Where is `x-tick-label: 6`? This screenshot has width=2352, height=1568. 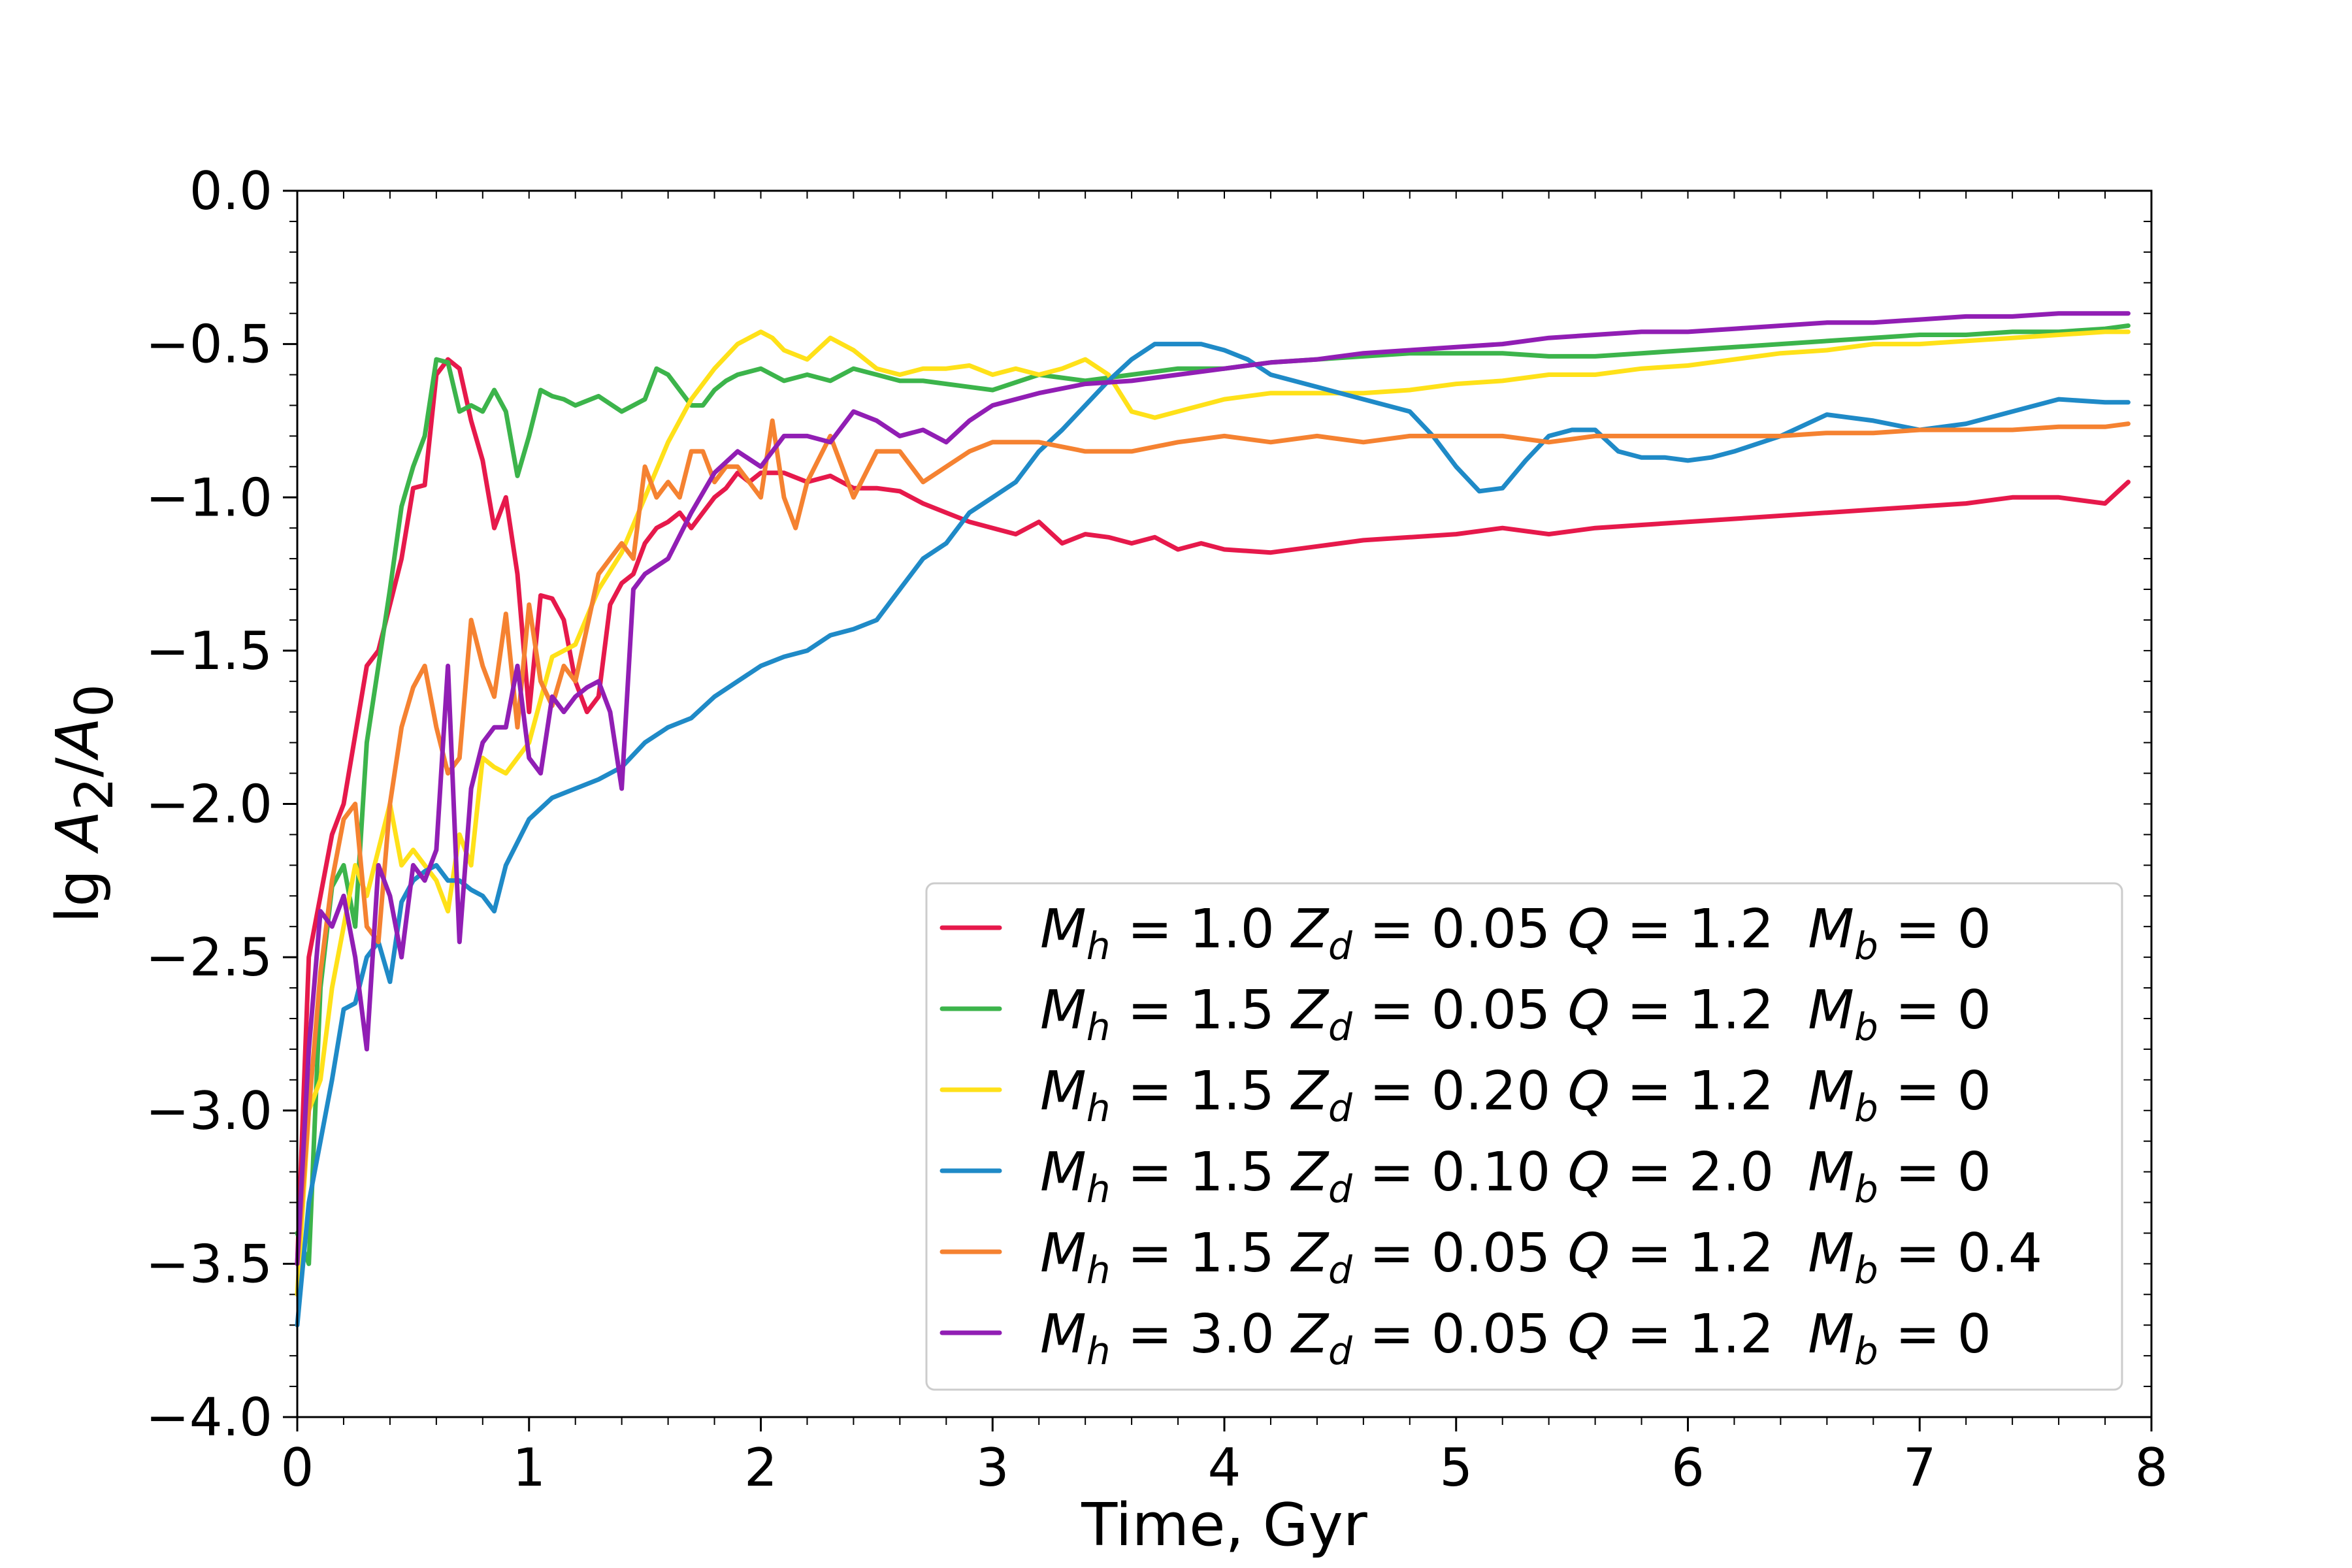
x-tick-label: 6 is located at coordinates (1688, 1467).